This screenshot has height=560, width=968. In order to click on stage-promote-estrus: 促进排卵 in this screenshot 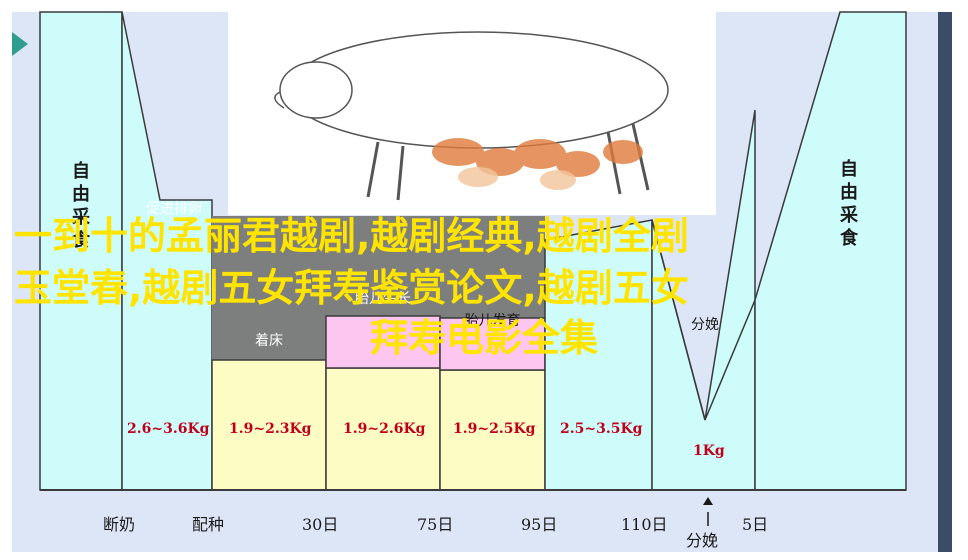, I will do `click(174, 209)`.